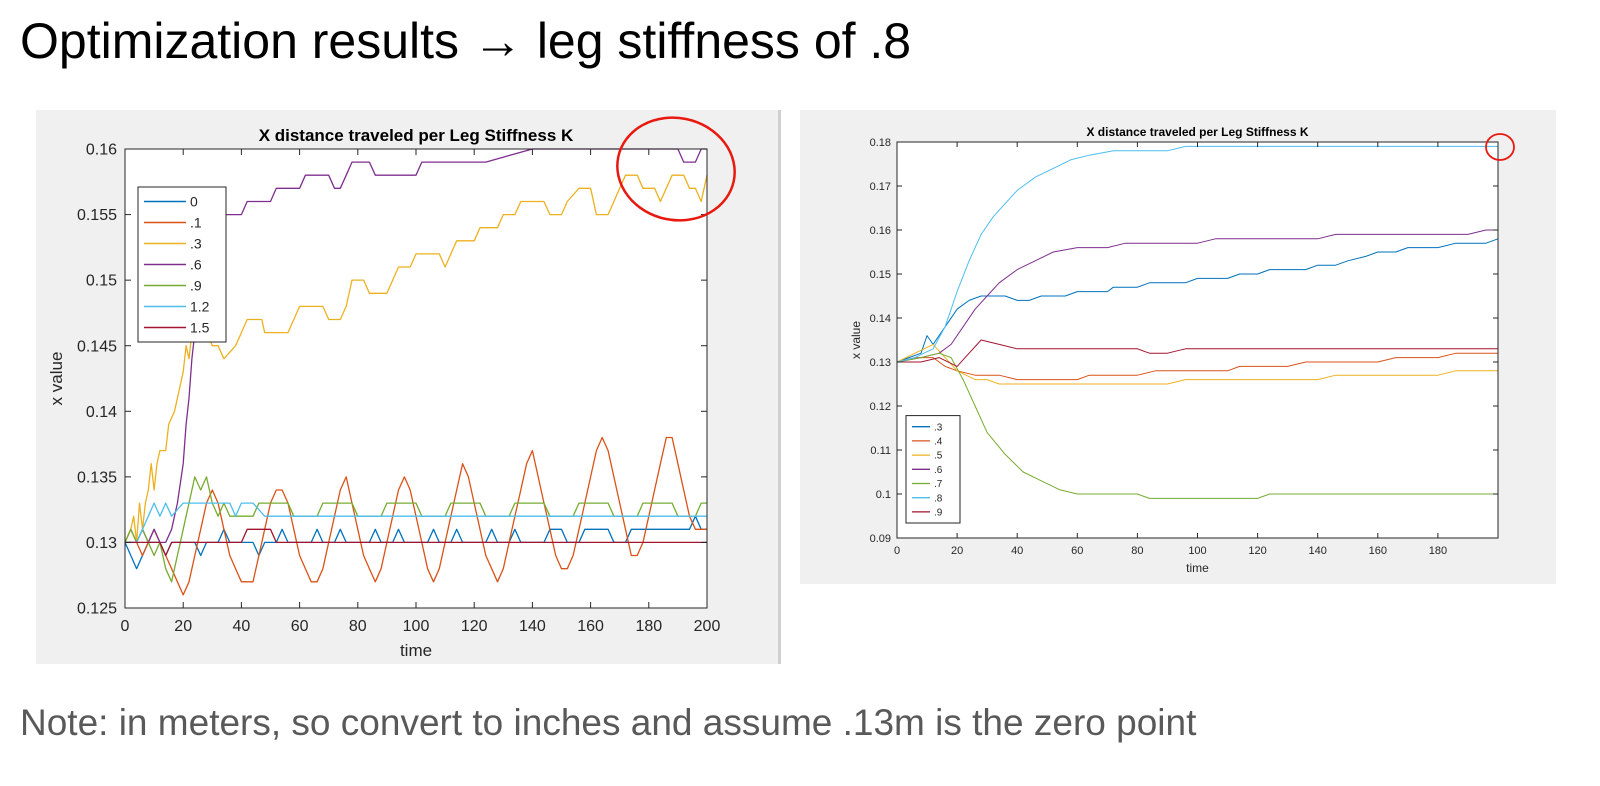 This screenshot has width=1600, height=786. I want to click on y-tick-label: 0.17, so click(880, 187).